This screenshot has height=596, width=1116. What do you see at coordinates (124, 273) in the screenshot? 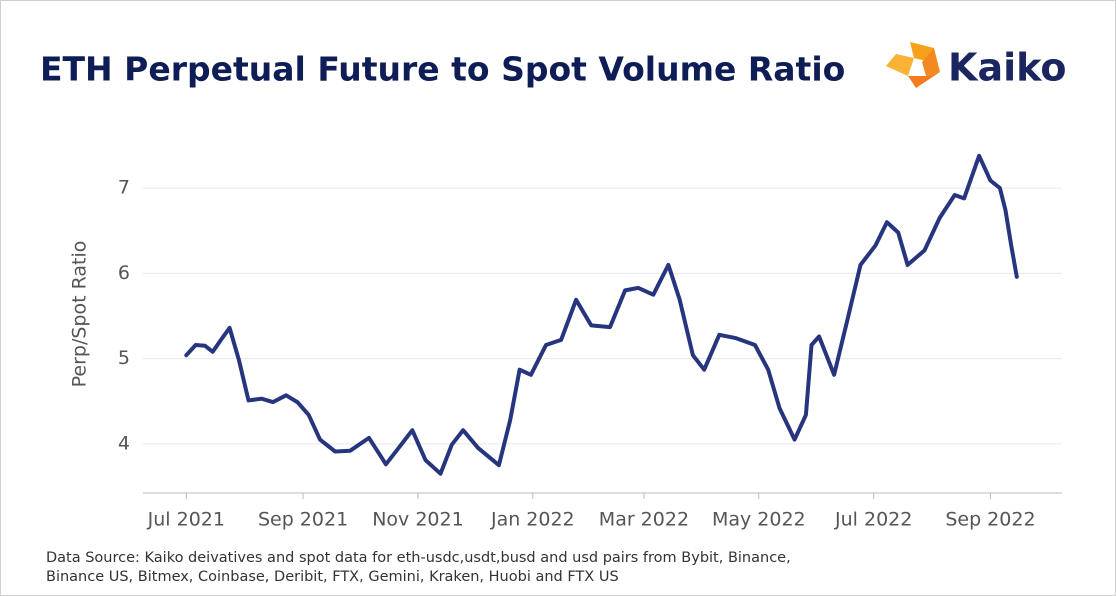
I see `y-tick-label: 6` at bounding box center [124, 273].